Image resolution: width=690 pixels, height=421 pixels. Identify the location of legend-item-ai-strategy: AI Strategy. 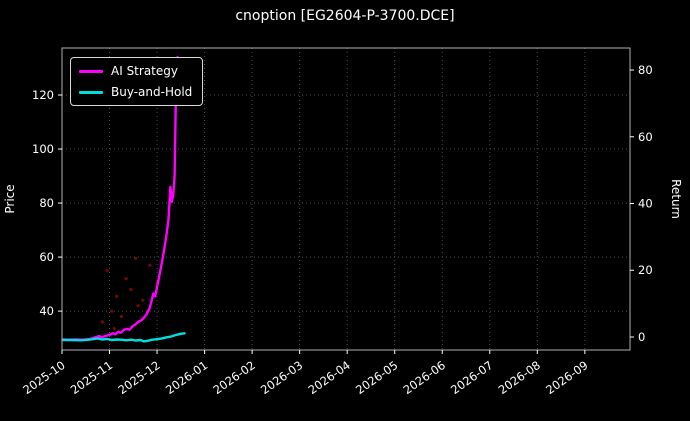
(135, 71).